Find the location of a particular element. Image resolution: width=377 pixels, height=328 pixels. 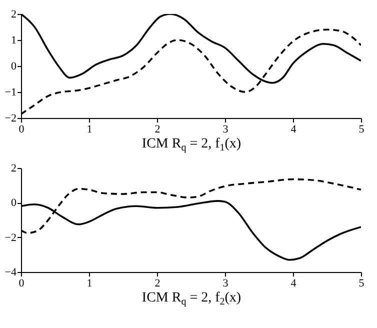

x-axis-title: ICM R$_{q}$ = 2, f$_{2}$(x) is located at coordinates (192, 299).